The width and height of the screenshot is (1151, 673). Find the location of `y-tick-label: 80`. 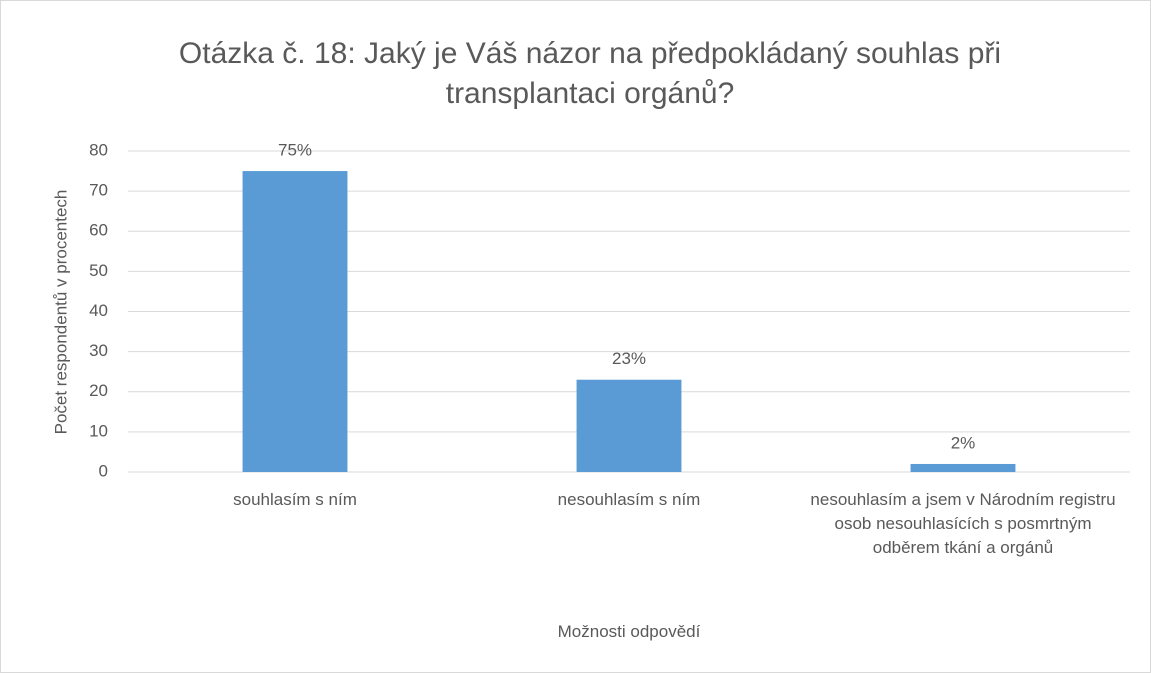

y-tick-label: 80 is located at coordinates (98, 149).